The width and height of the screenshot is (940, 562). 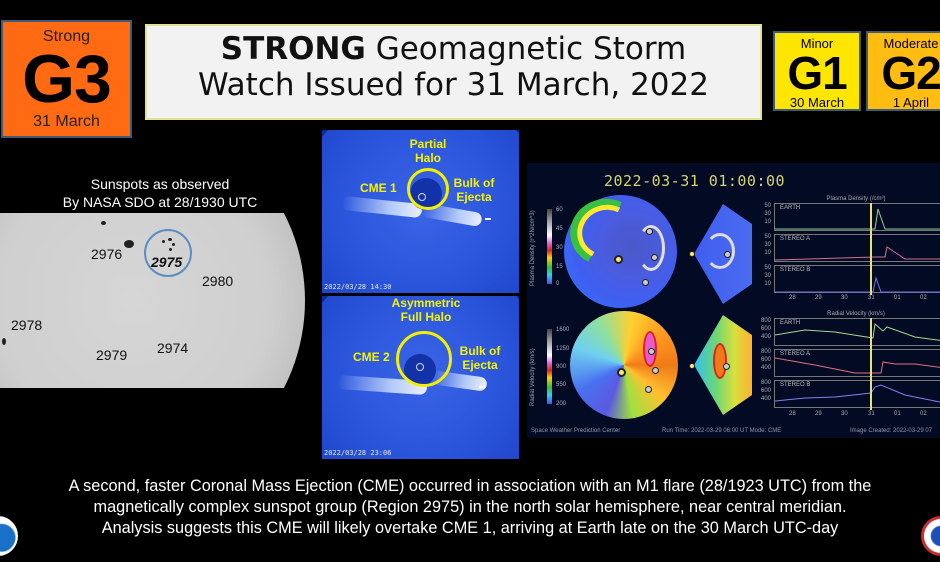 I want to click on cbar-tick: 1250, so click(x=563, y=349).